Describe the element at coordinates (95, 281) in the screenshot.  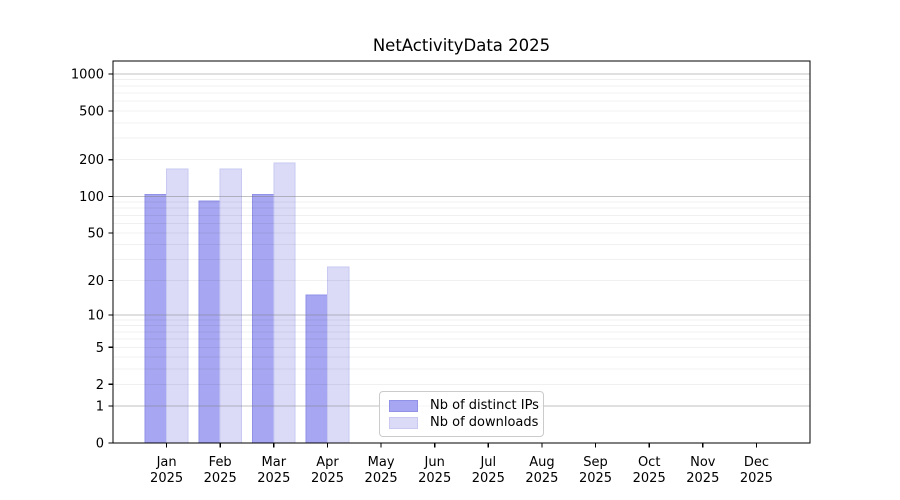
I see `y-tick-label-20: 20` at that location.